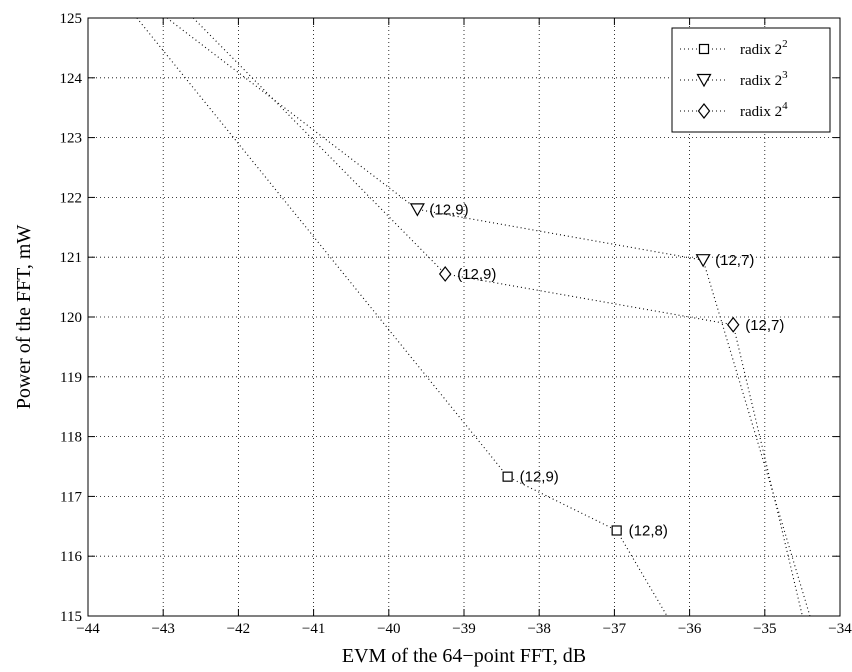 The image size is (852, 672). What do you see at coordinates (764, 629) in the screenshot?
I see `x-tick-label: −35` at bounding box center [764, 629].